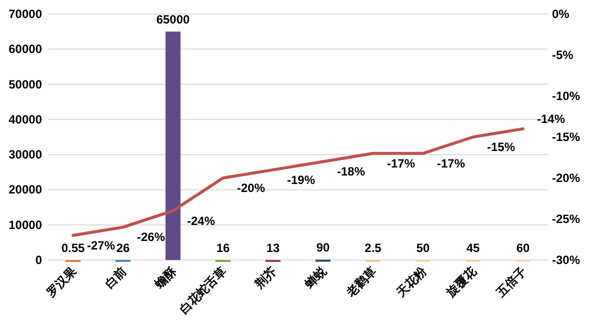 This screenshot has height=332, width=596. Describe the element at coordinates (561, 14) in the screenshot. I see `y2-tick-label: 0%` at that location.